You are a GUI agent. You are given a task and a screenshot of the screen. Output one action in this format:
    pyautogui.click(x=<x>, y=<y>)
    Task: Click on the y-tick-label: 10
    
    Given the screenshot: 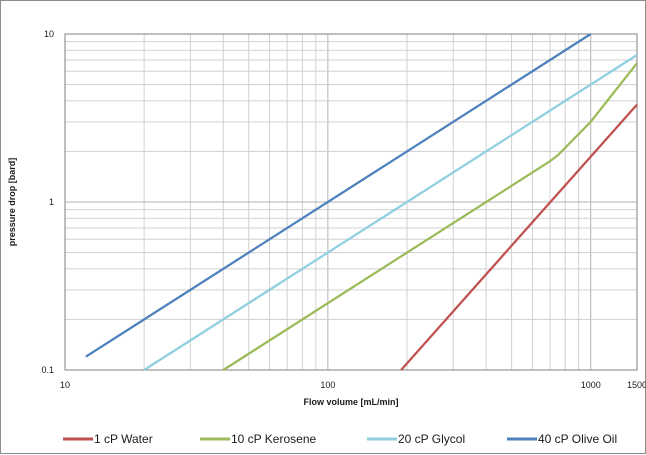 What is the action you would take?
    pyautogui.click(x=49, y=34)
    